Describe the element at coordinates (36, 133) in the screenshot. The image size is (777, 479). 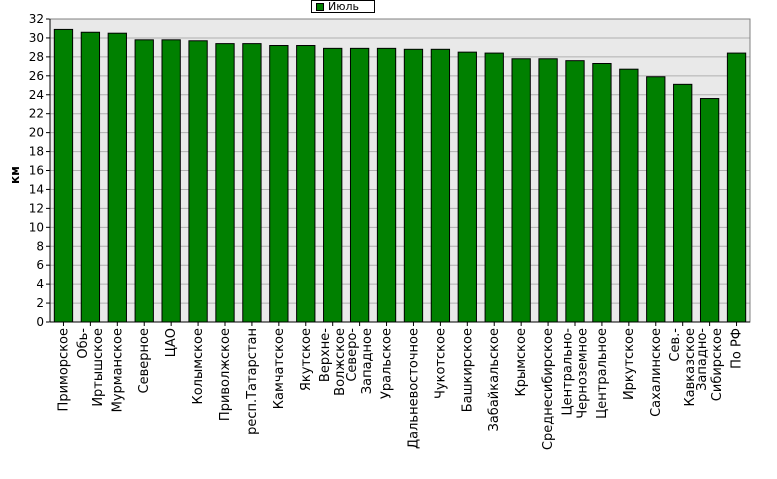
I see `y-tick-label: 20` at that location.